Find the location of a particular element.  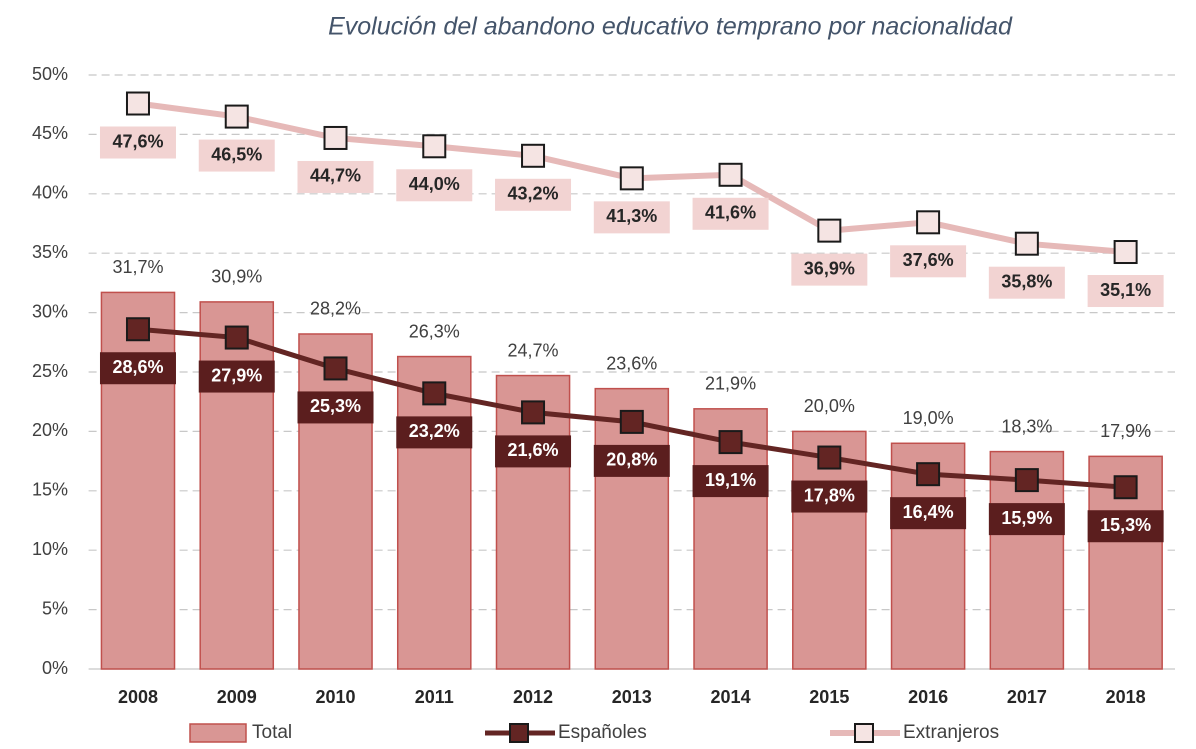

bar-value-label: 21,9% is located at coordinates (730, 384).